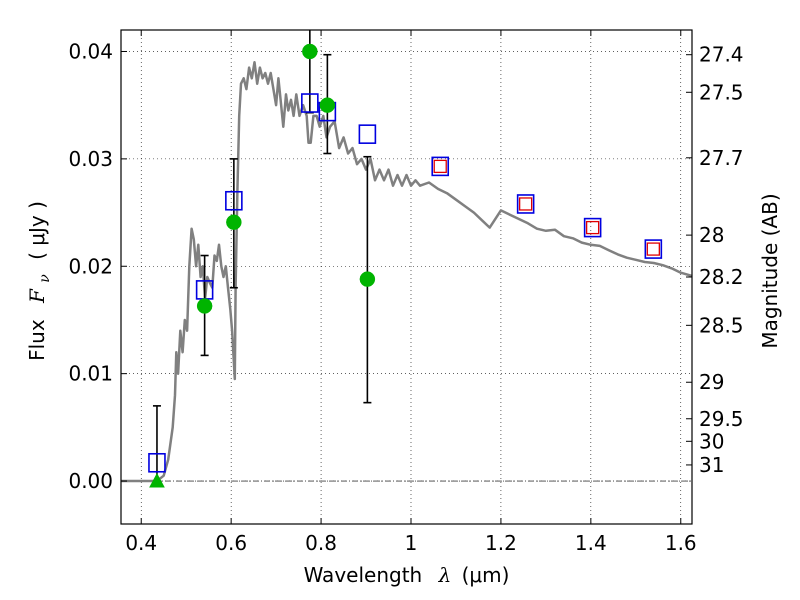 This screenshot has height=600, width=800. What do you see at coordinates (486, 575) in the screenshot?
I see `x-axis-label-unit: (μm)` at bounding box center [486, 575].